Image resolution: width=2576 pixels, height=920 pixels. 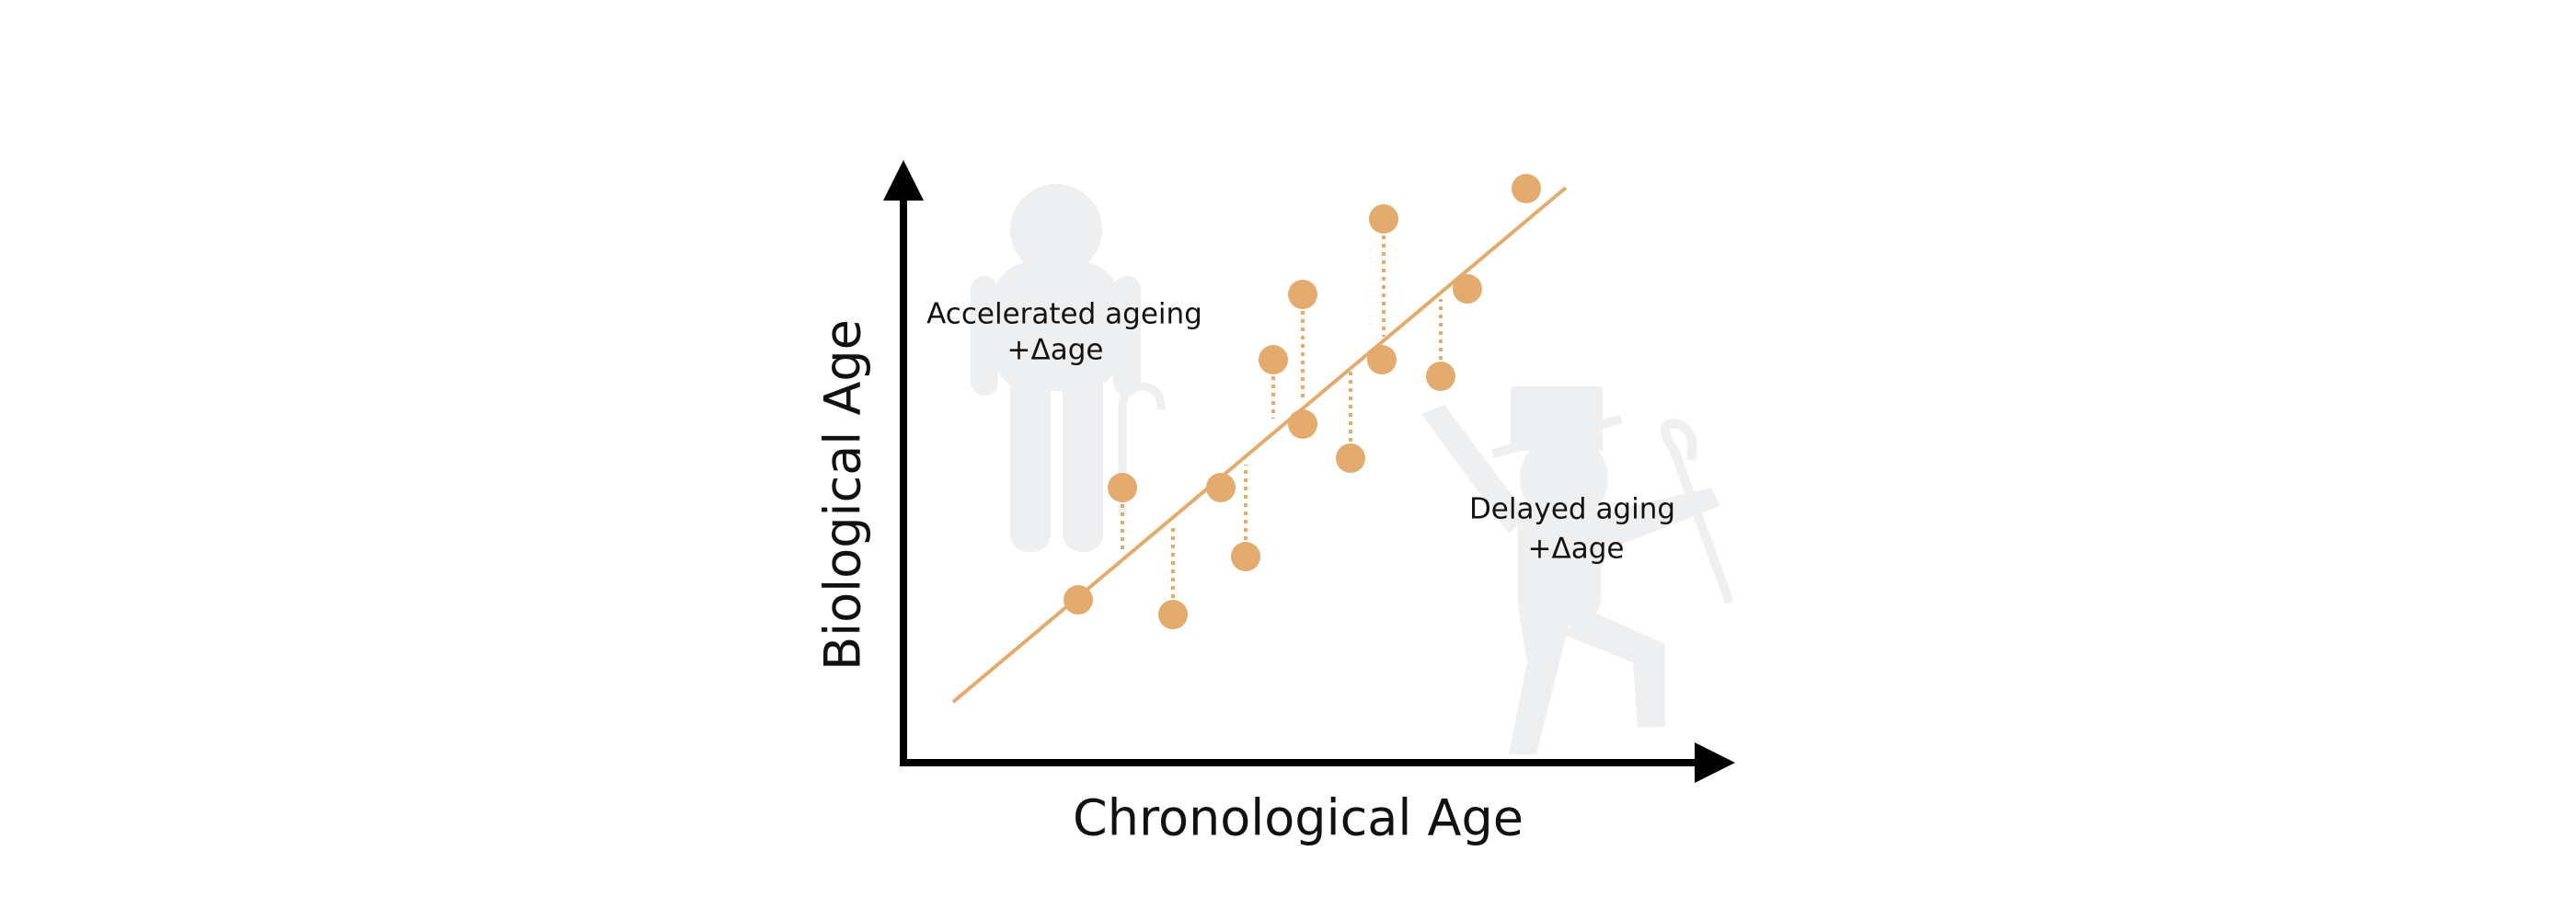 What do you see at coordinates (1577, 570) in the screenshot?
I see `elderly-silhouette-right` at bounding box center [1577, 570].